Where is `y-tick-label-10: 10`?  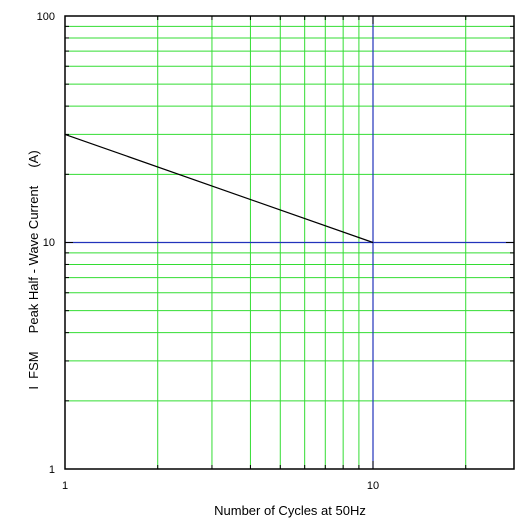 y-tick-label-10: 10 is located at coordinates (49, 243).